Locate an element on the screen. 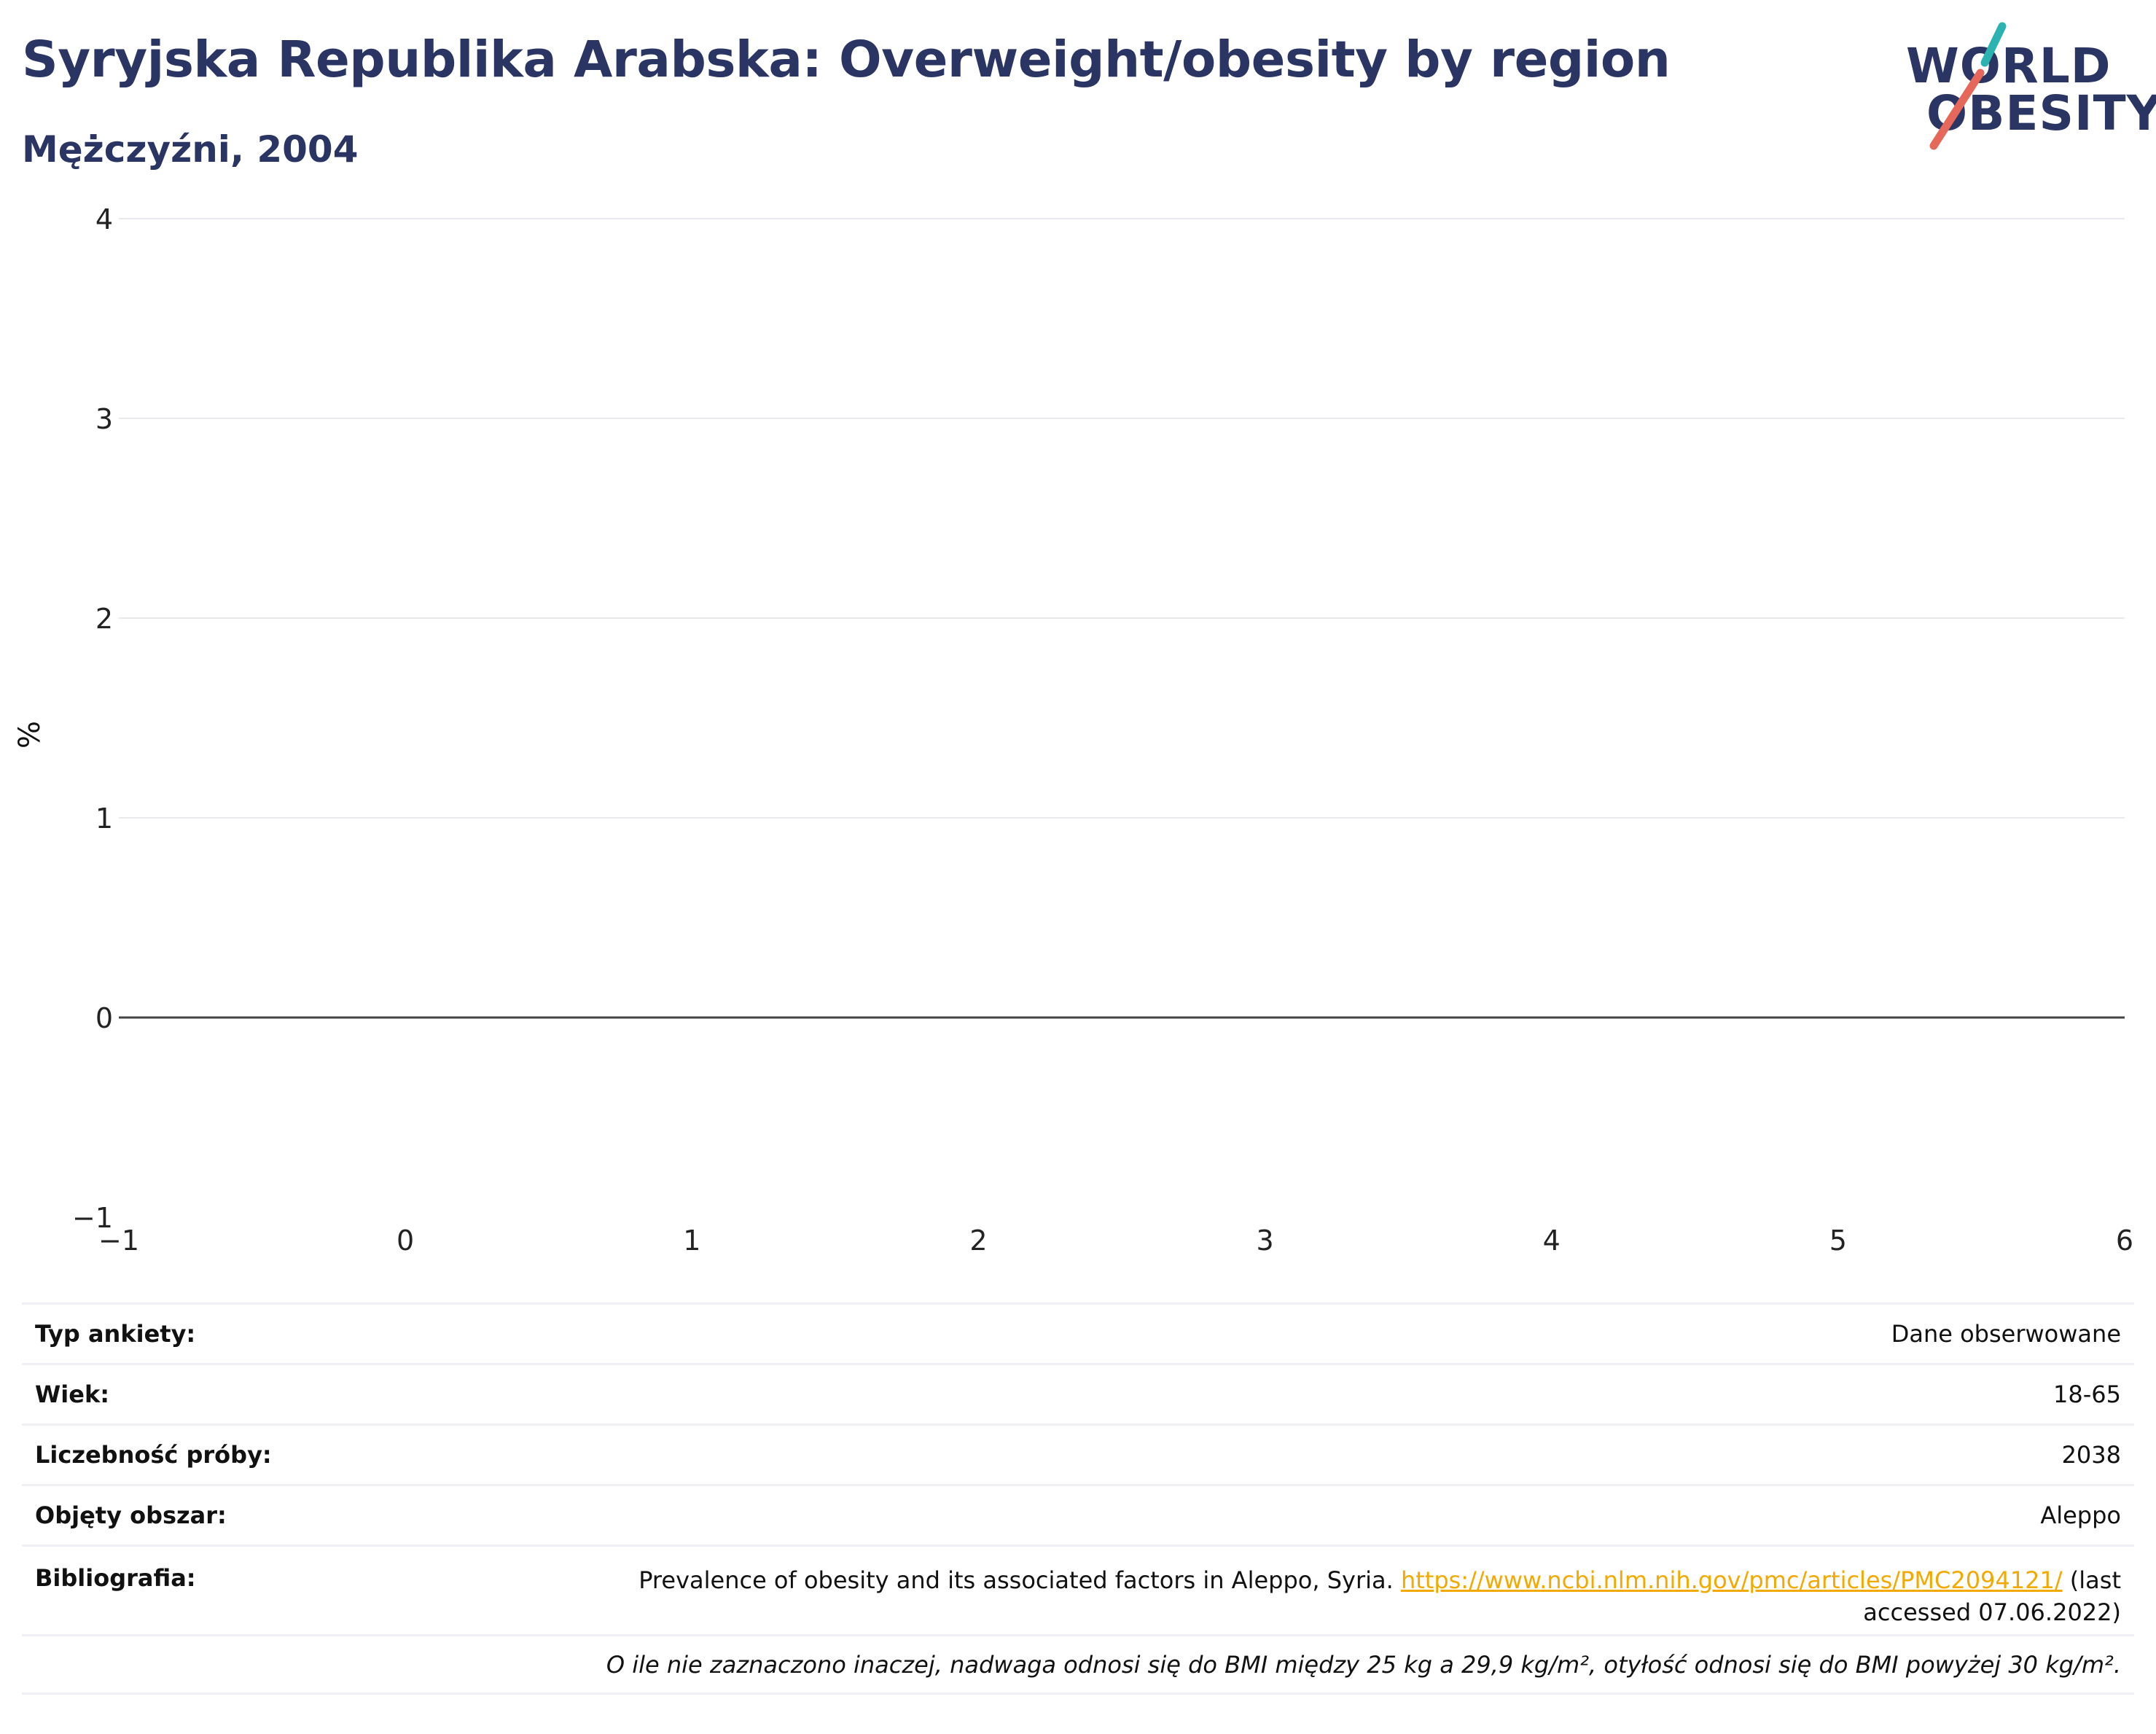 Image resolution: width=2156 pixels, height=1734 pixels. y-axis-title: % is located at coordinates (30, 734).